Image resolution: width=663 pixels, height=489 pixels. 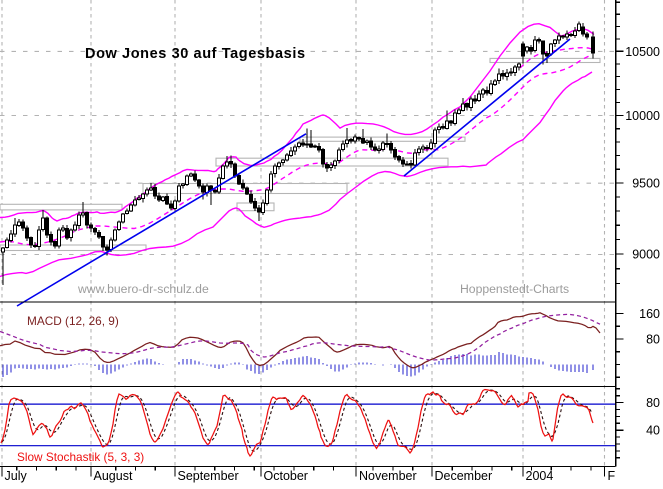 I want to click on svg-text: MACD (12, 26, 9), so click(x=73, y=321).